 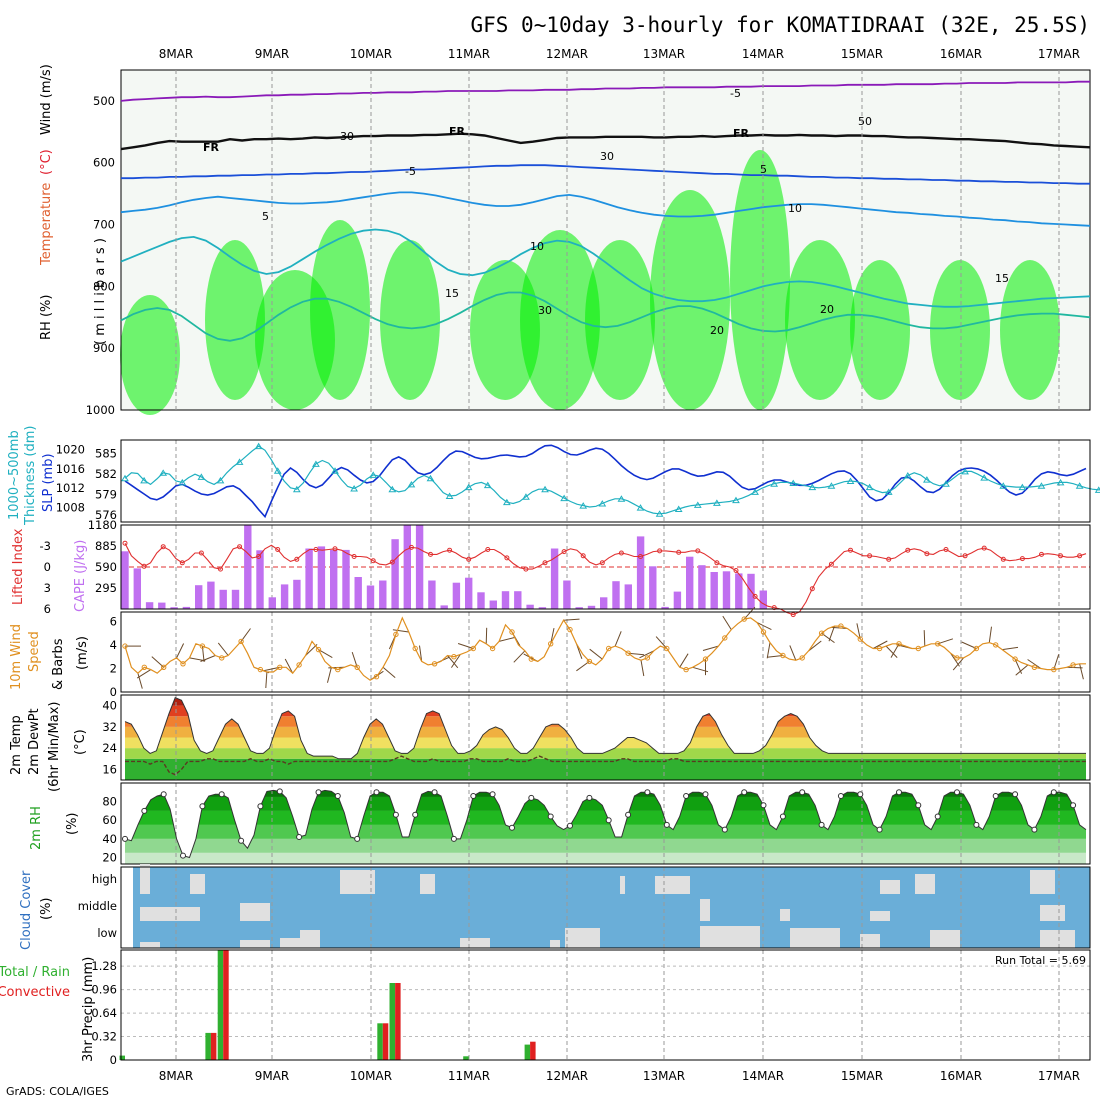 I want to click on wind-panel: 6 4 2 0 10m Wind Speed & Barbs (m/s), so click(x=547, y=652).